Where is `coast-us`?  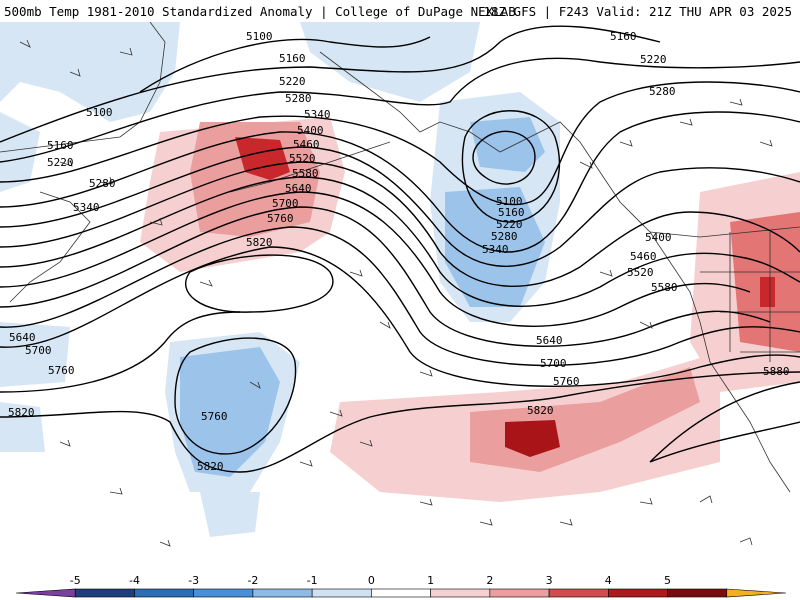 coast-us is located at coordinates (730, 377).